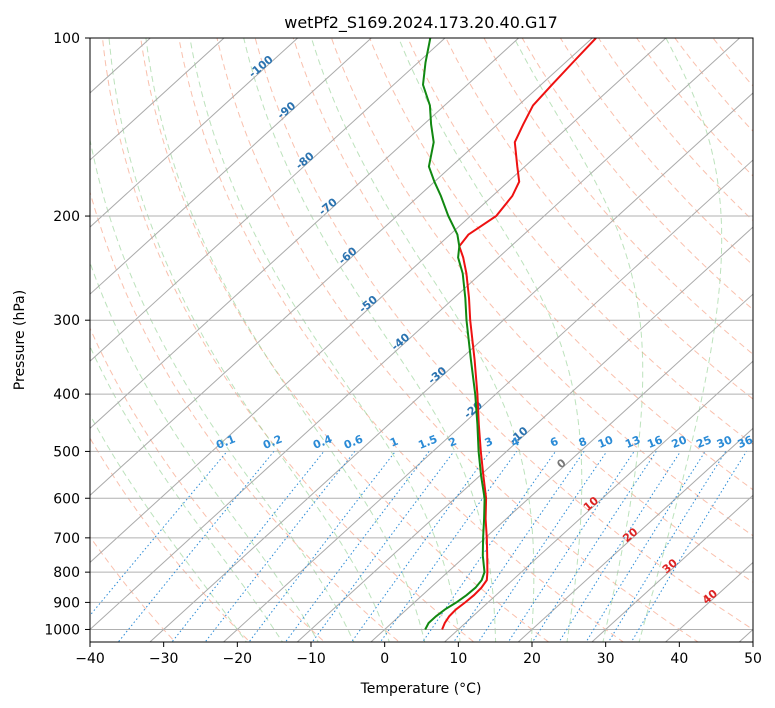 This screenshot has width=775, height=708. I want to click on isotherm-label: -90, so click(287, 110).